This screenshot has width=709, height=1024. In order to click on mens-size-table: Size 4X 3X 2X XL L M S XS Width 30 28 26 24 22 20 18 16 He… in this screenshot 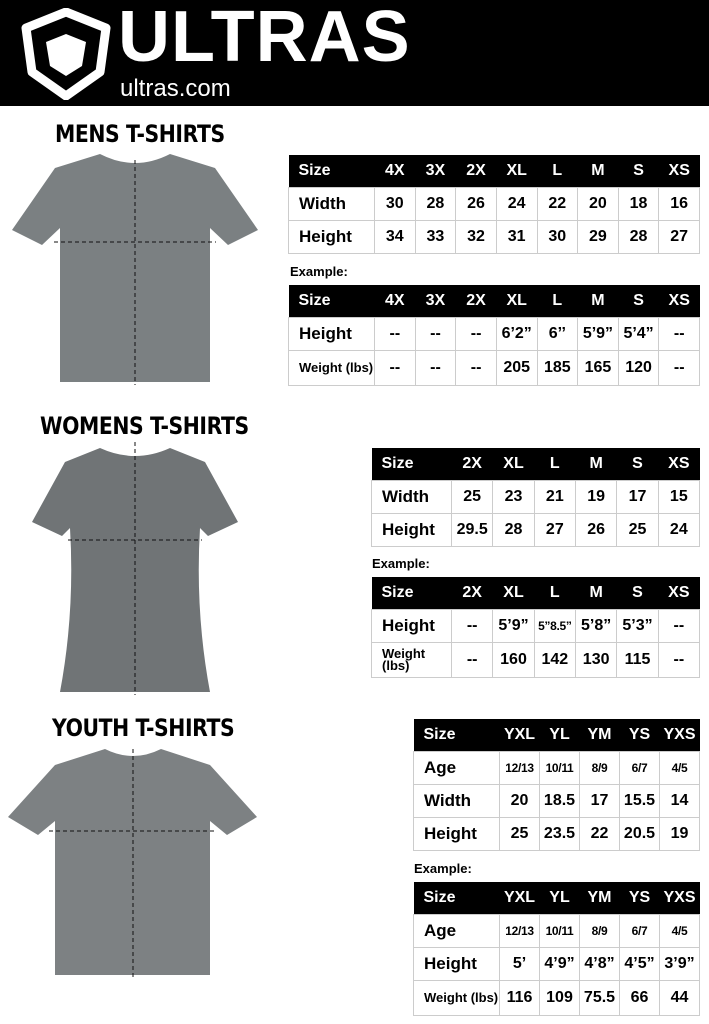, I will do `click(494, 204)`.